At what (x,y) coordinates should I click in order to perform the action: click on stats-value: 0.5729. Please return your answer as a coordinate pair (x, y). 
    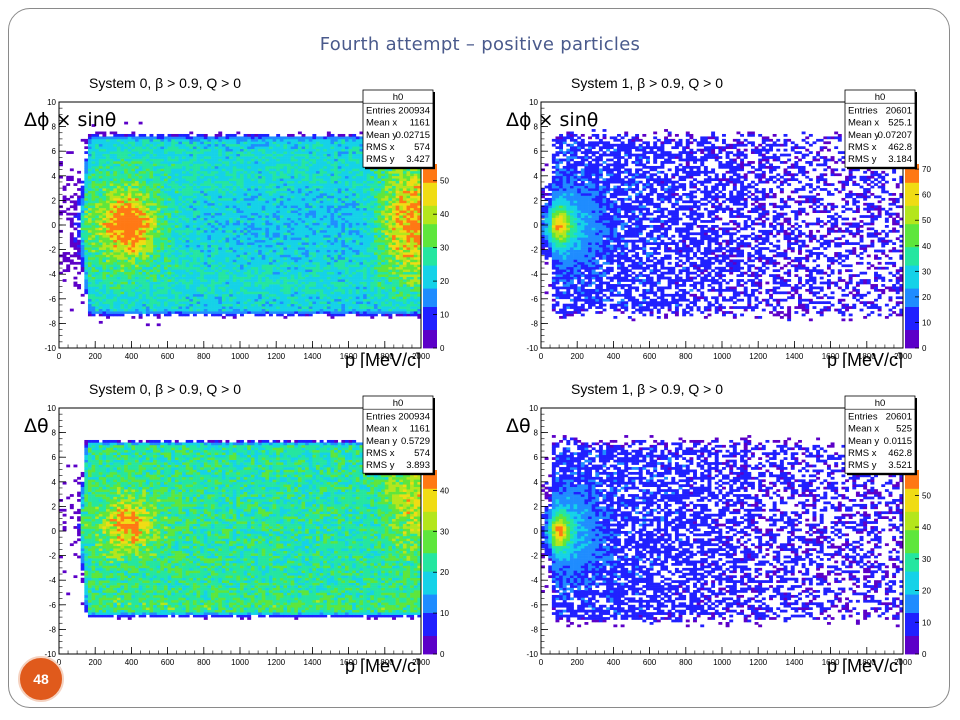
    Looking at the image, I should click on (415, 441).